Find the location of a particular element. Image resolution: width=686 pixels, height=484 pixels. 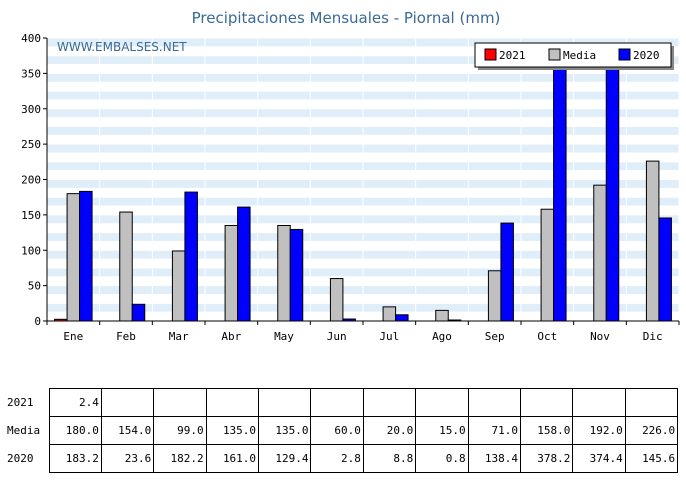

x-tick-label: Ago is located at coordinates (442, 336).